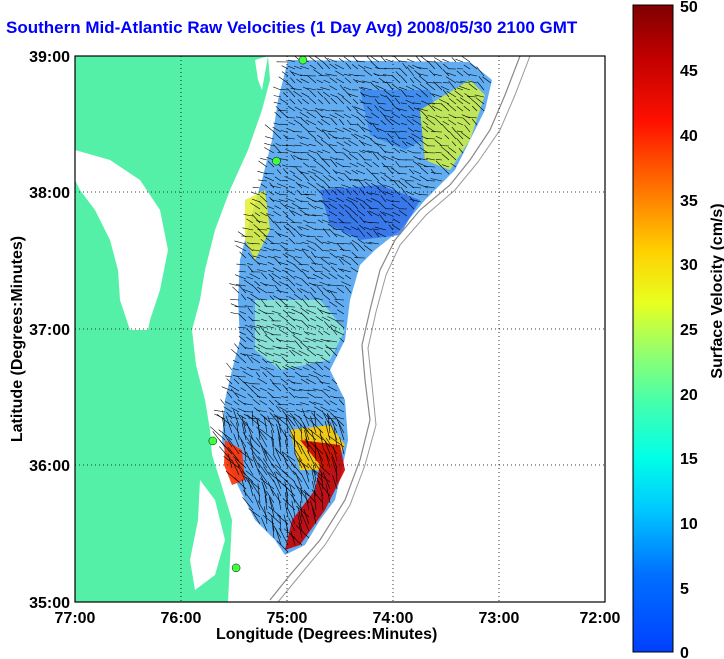 The image size is (724, 659). Describe the element at coordinates (400, 120) in the screenshot. I see `velocity-low-zone-north` at that location.